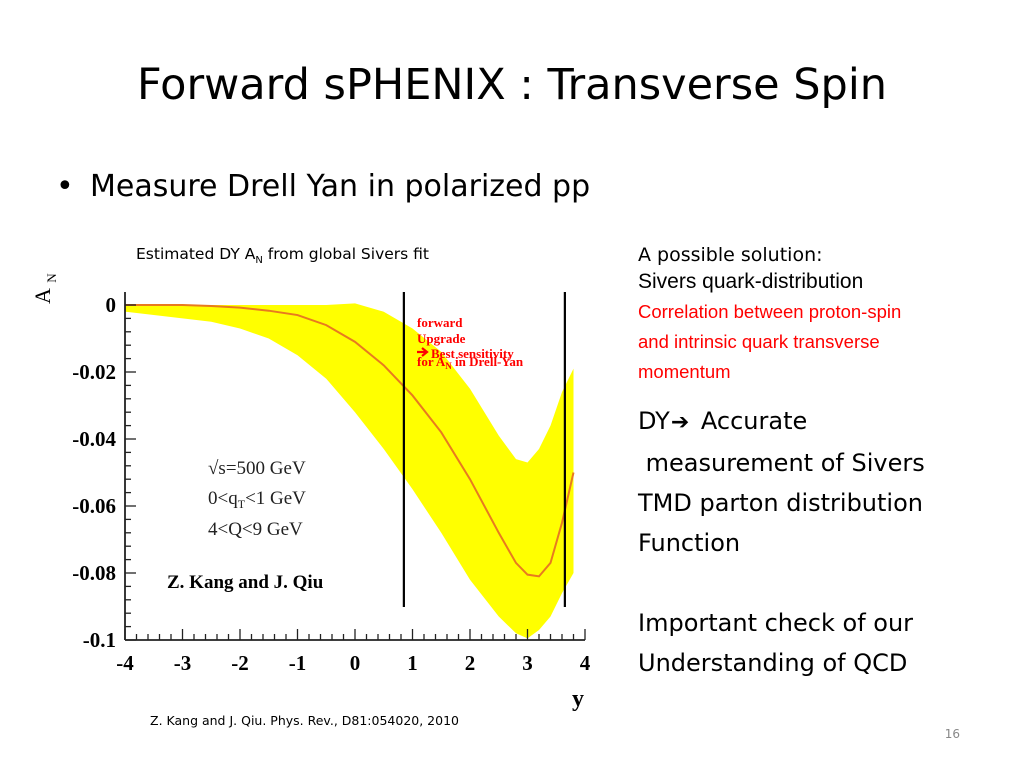  I want to click on figure-caption-pre: Estimated DY A, so click(196, 254).